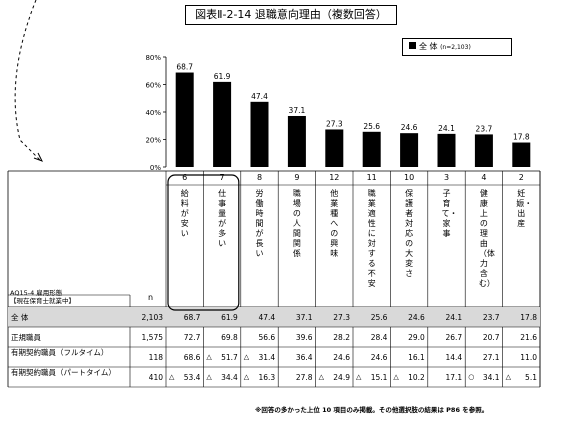 The width and height of the screenshot is (568, 428). What do you see at coordinates (528, 337) in the screenshot?
I see `row-cell: 21.6` at bounding box center [528, 337].